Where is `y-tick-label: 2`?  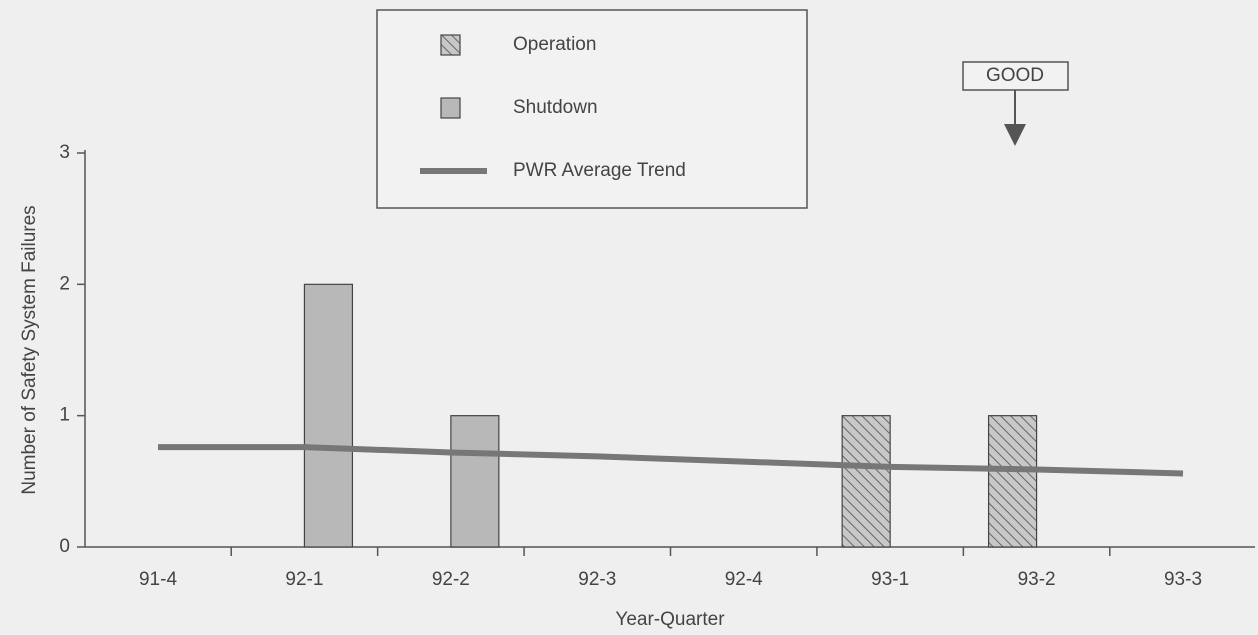
y-tick-label: 2 is located at coordinates (64, 283).